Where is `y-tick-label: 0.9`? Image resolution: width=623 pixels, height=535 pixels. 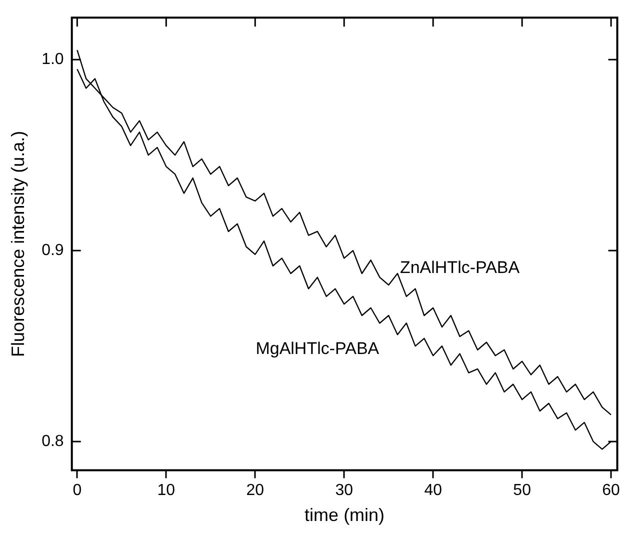 y-tick-label: 0.9 is located at coordinates (53, 250).